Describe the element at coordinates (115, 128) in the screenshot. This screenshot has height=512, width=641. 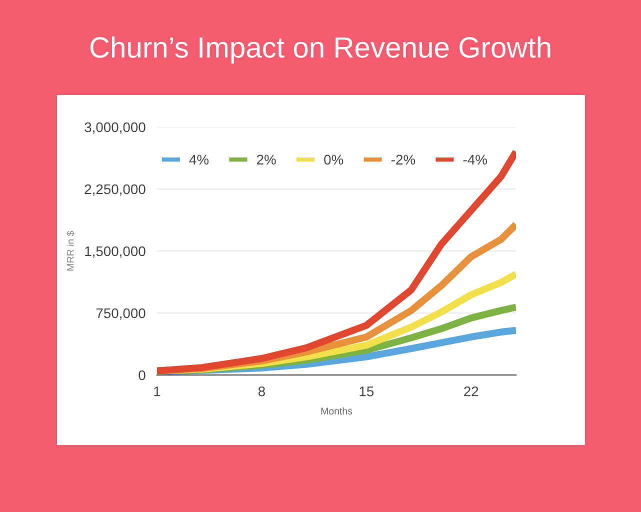
I see `y-tick-label: 3,000,000` at that location.